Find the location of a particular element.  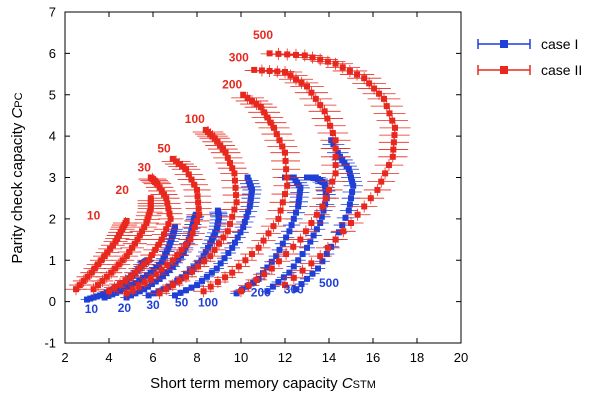

curve-label-case1: 100 is located at coordinates (208, 303).